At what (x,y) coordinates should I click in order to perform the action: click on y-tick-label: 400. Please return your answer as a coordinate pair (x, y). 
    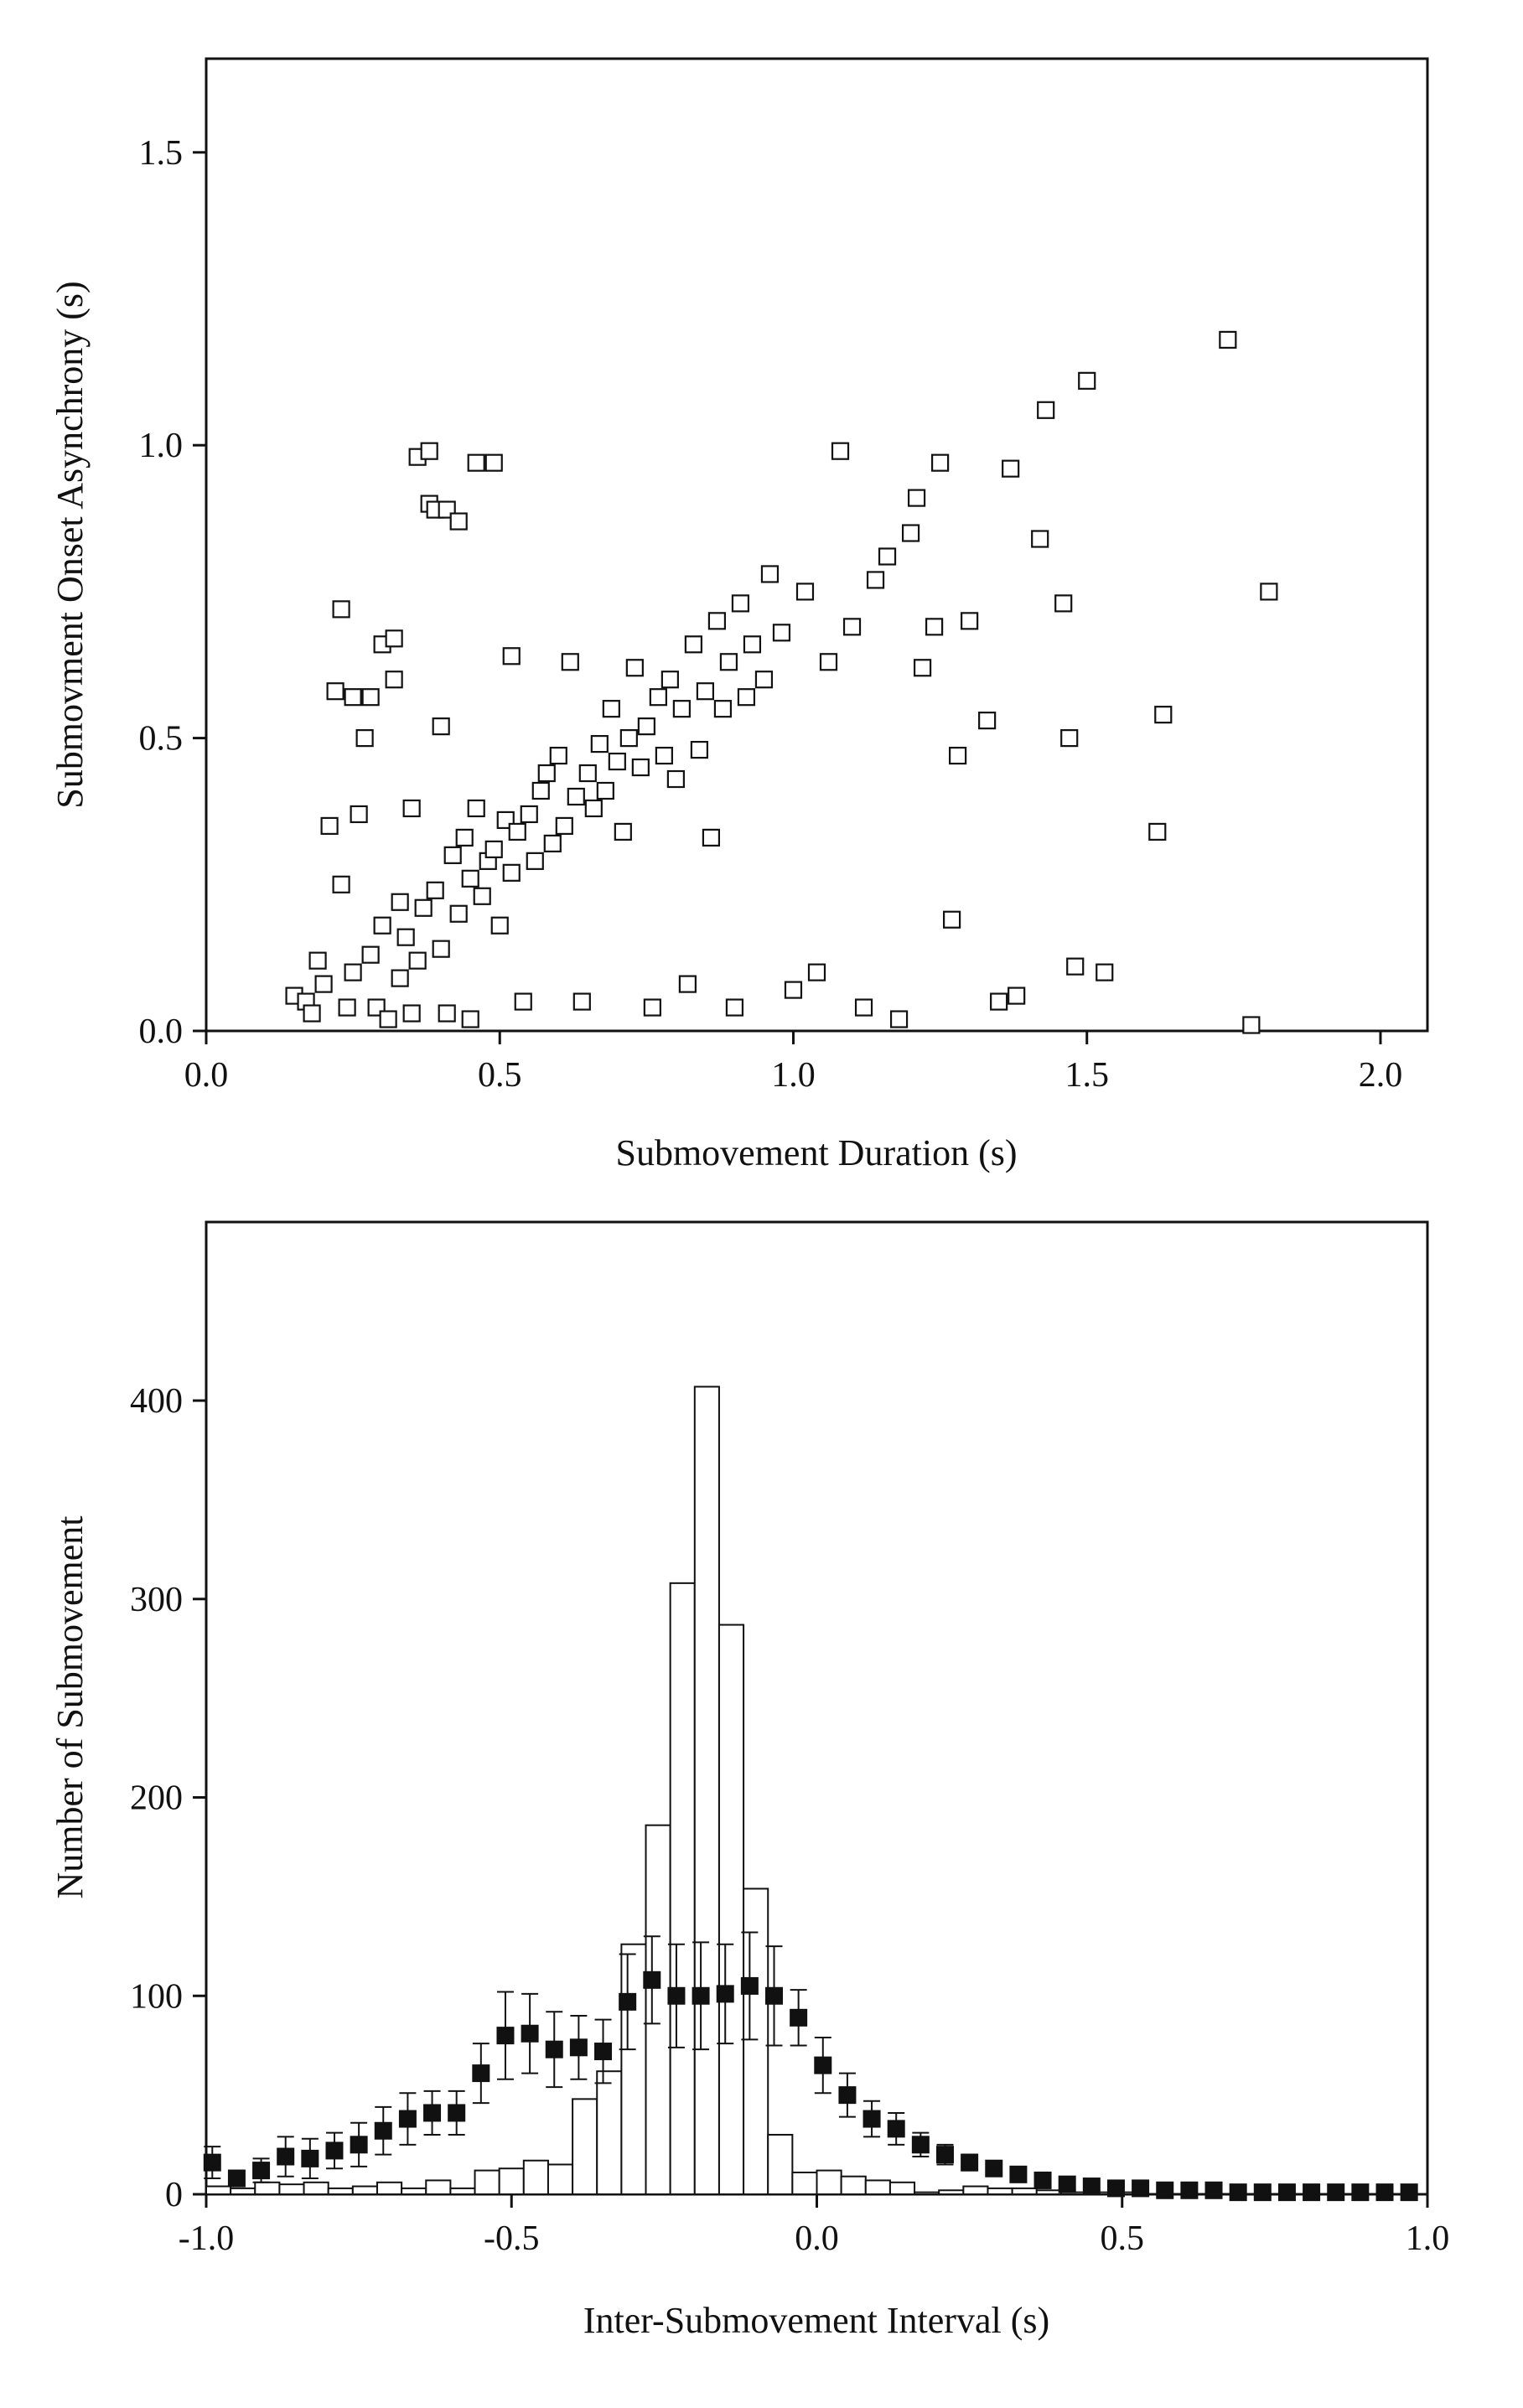
    Looking at the image, I should click on (156, 1401).